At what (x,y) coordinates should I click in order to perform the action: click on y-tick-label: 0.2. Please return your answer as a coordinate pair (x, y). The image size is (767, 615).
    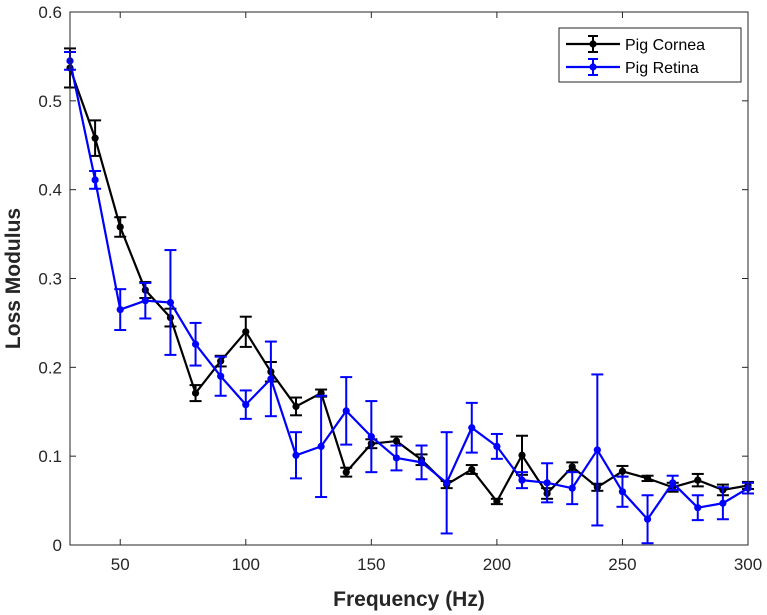
    Looking at the image, I should click on (50, 367).